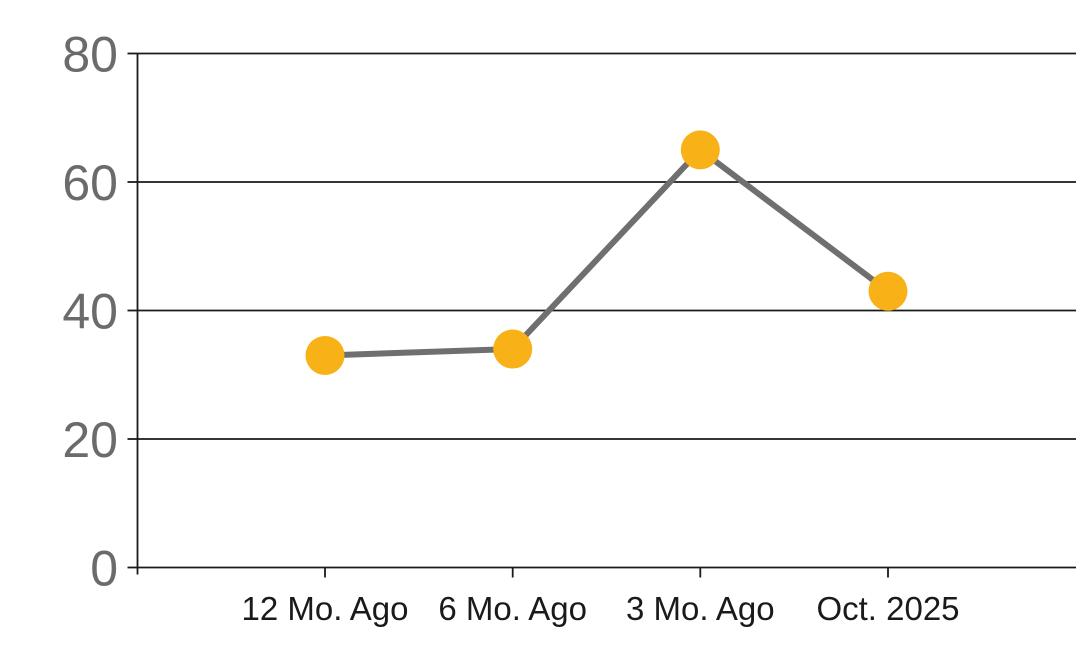 This screenshot has height=663, width=1078. I want to click on y-axis-tick-label: 20, so click(90, 440).